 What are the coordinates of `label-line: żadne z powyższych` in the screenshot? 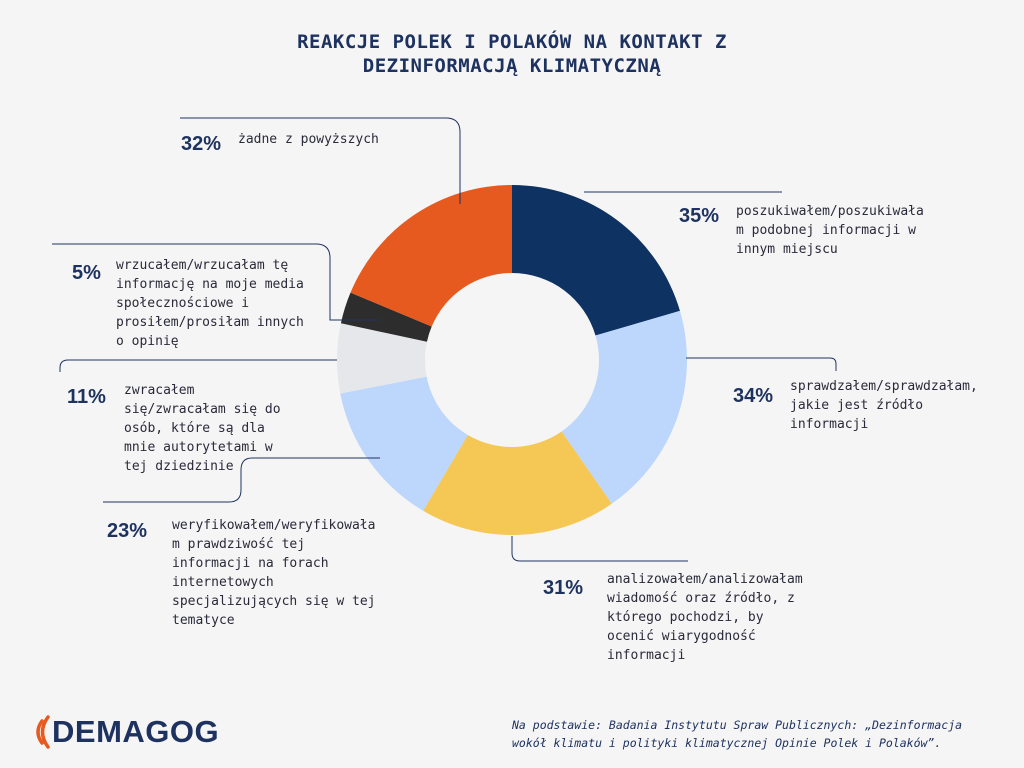 It's located at (308, 139).